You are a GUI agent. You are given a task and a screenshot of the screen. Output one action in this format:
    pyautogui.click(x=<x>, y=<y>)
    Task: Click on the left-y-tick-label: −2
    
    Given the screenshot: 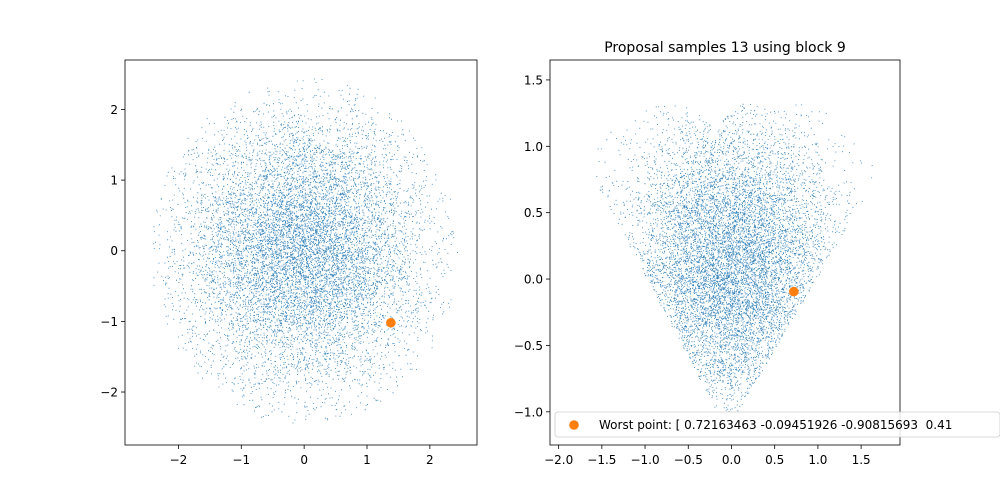 What is the action you would take?
    pyautogui.click(x=109, y=393)
    